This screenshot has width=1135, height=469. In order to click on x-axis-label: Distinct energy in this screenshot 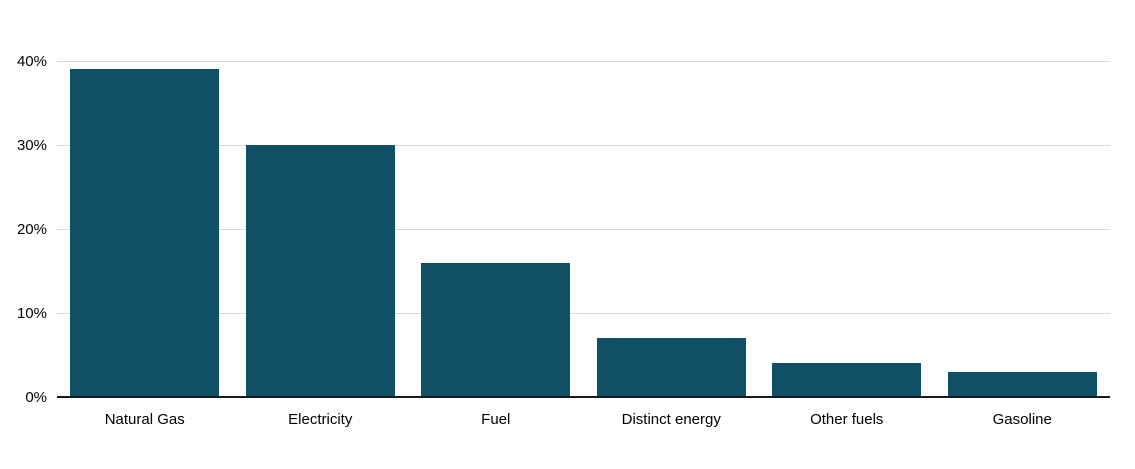, I will do `click(671, 419)`.